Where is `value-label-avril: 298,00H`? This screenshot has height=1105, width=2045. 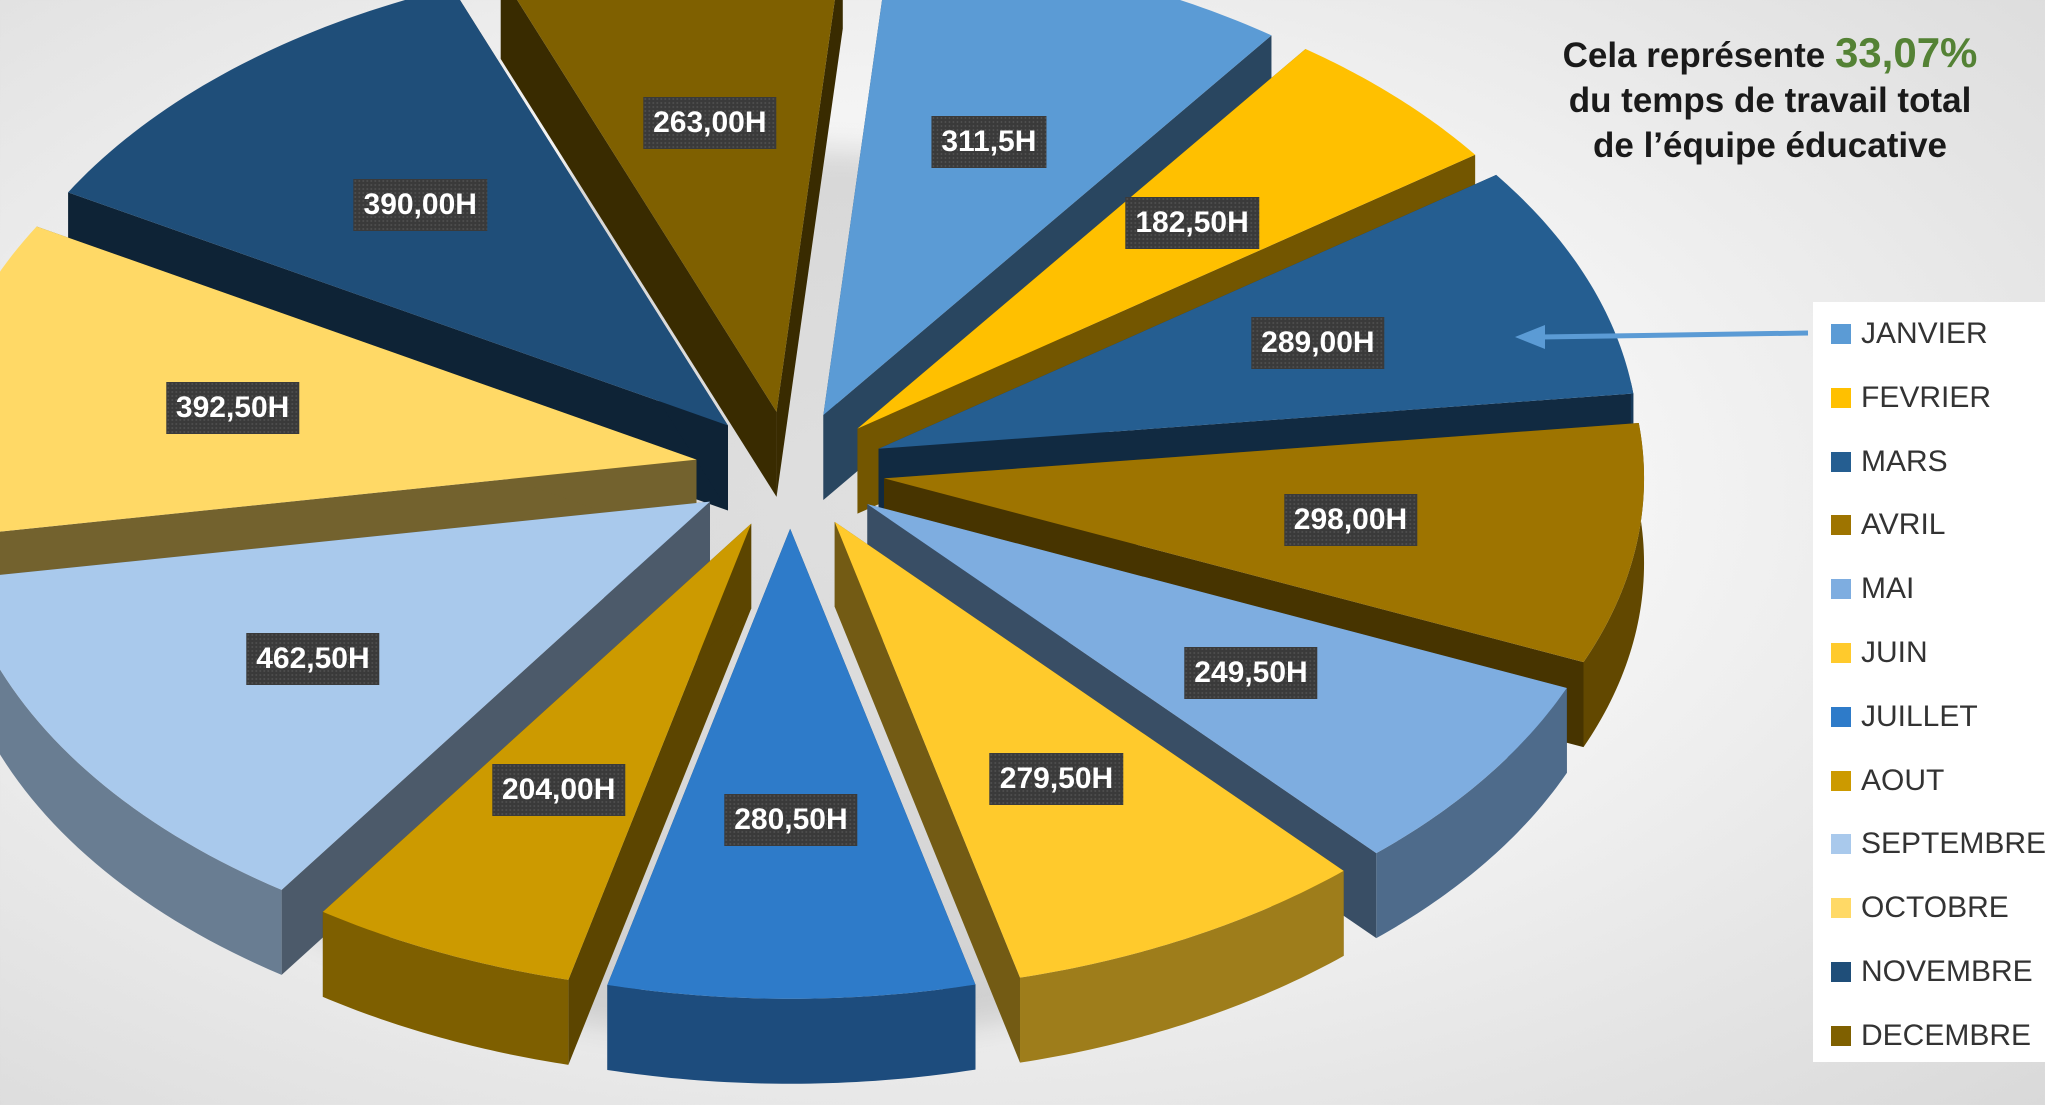
value-label-avril: 298,00H is located at coordinates (1350, 519).